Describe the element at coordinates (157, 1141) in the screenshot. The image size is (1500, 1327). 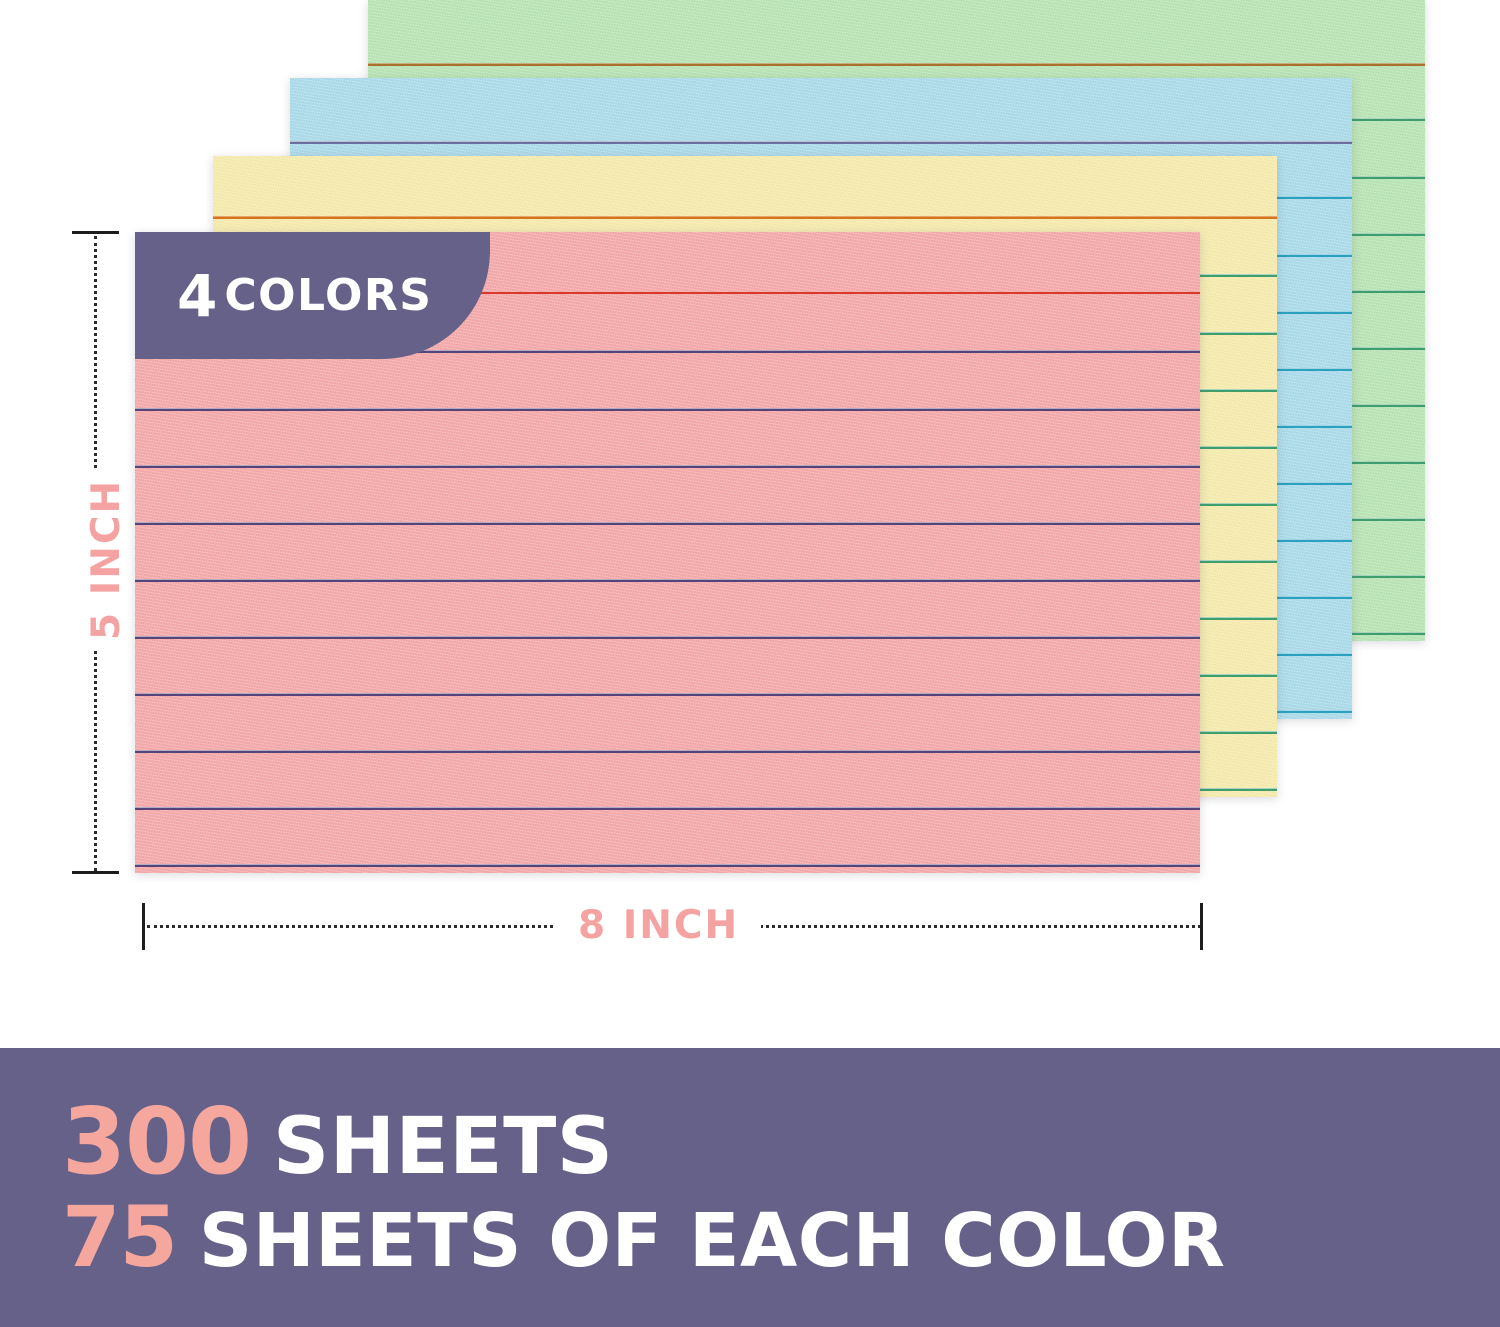
I see `banner-number-total: 300` at that location.